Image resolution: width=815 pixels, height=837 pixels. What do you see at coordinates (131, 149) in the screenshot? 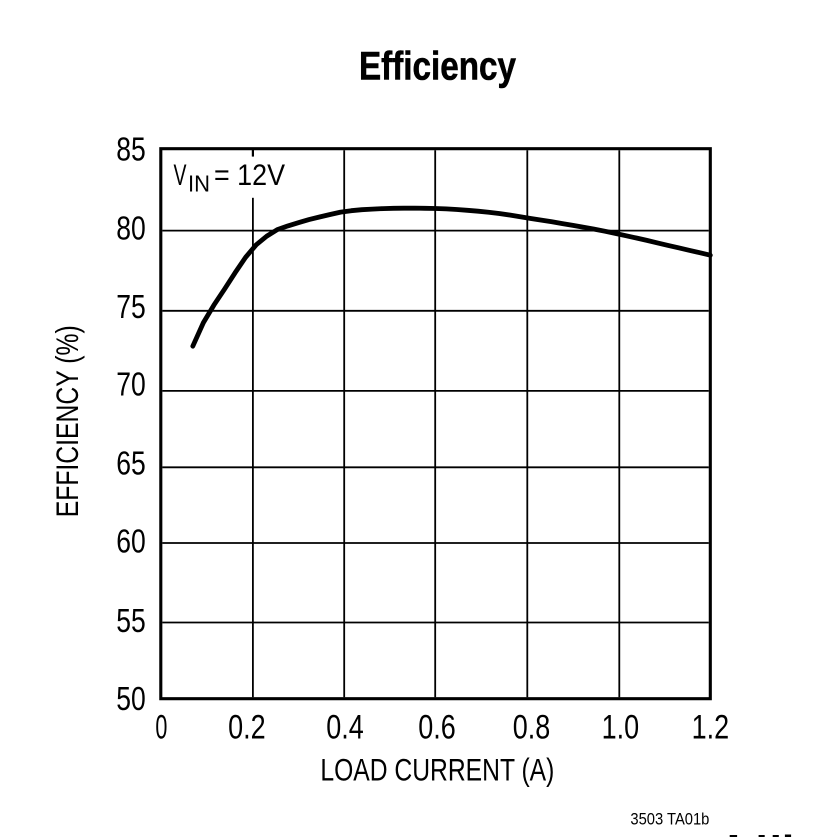
I see `svg-text: 85` at bounding box center [131, 149].